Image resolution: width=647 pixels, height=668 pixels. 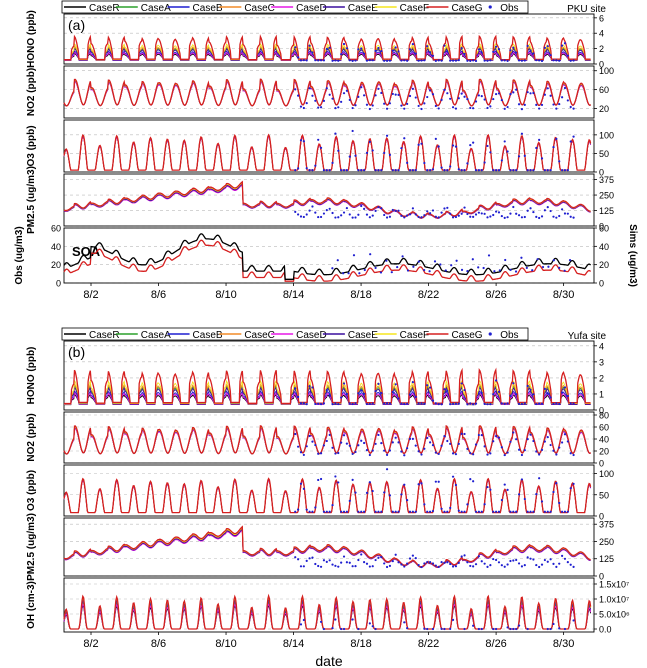 I want to click on x-tick-label: 8/26, so click(x=495, y=644).